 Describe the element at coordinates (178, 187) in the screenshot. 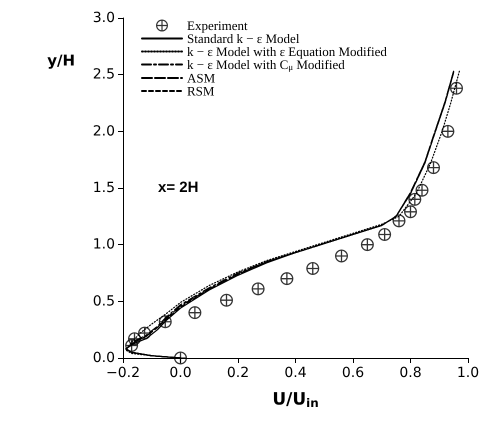

I see `annotation: x= 2H` at that location.